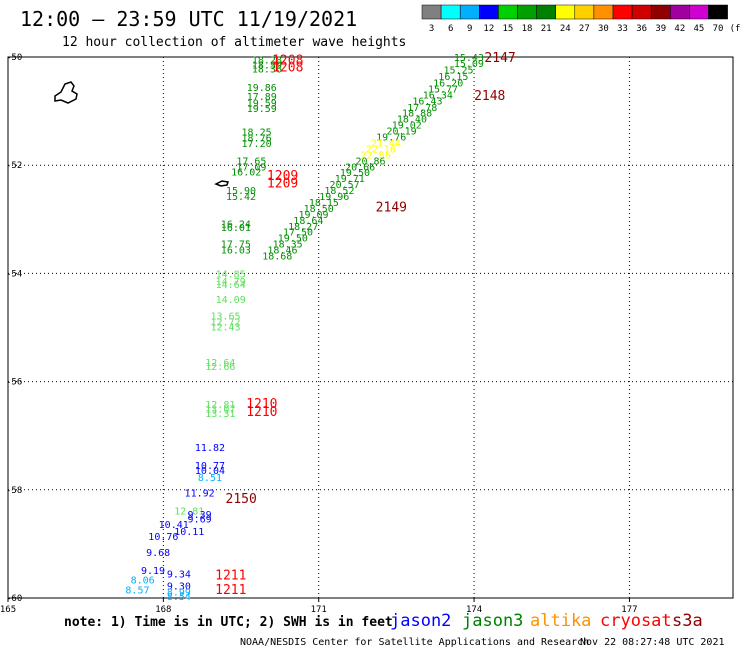  I want to click on wave-height-label: 8.57, so click(137, 590).